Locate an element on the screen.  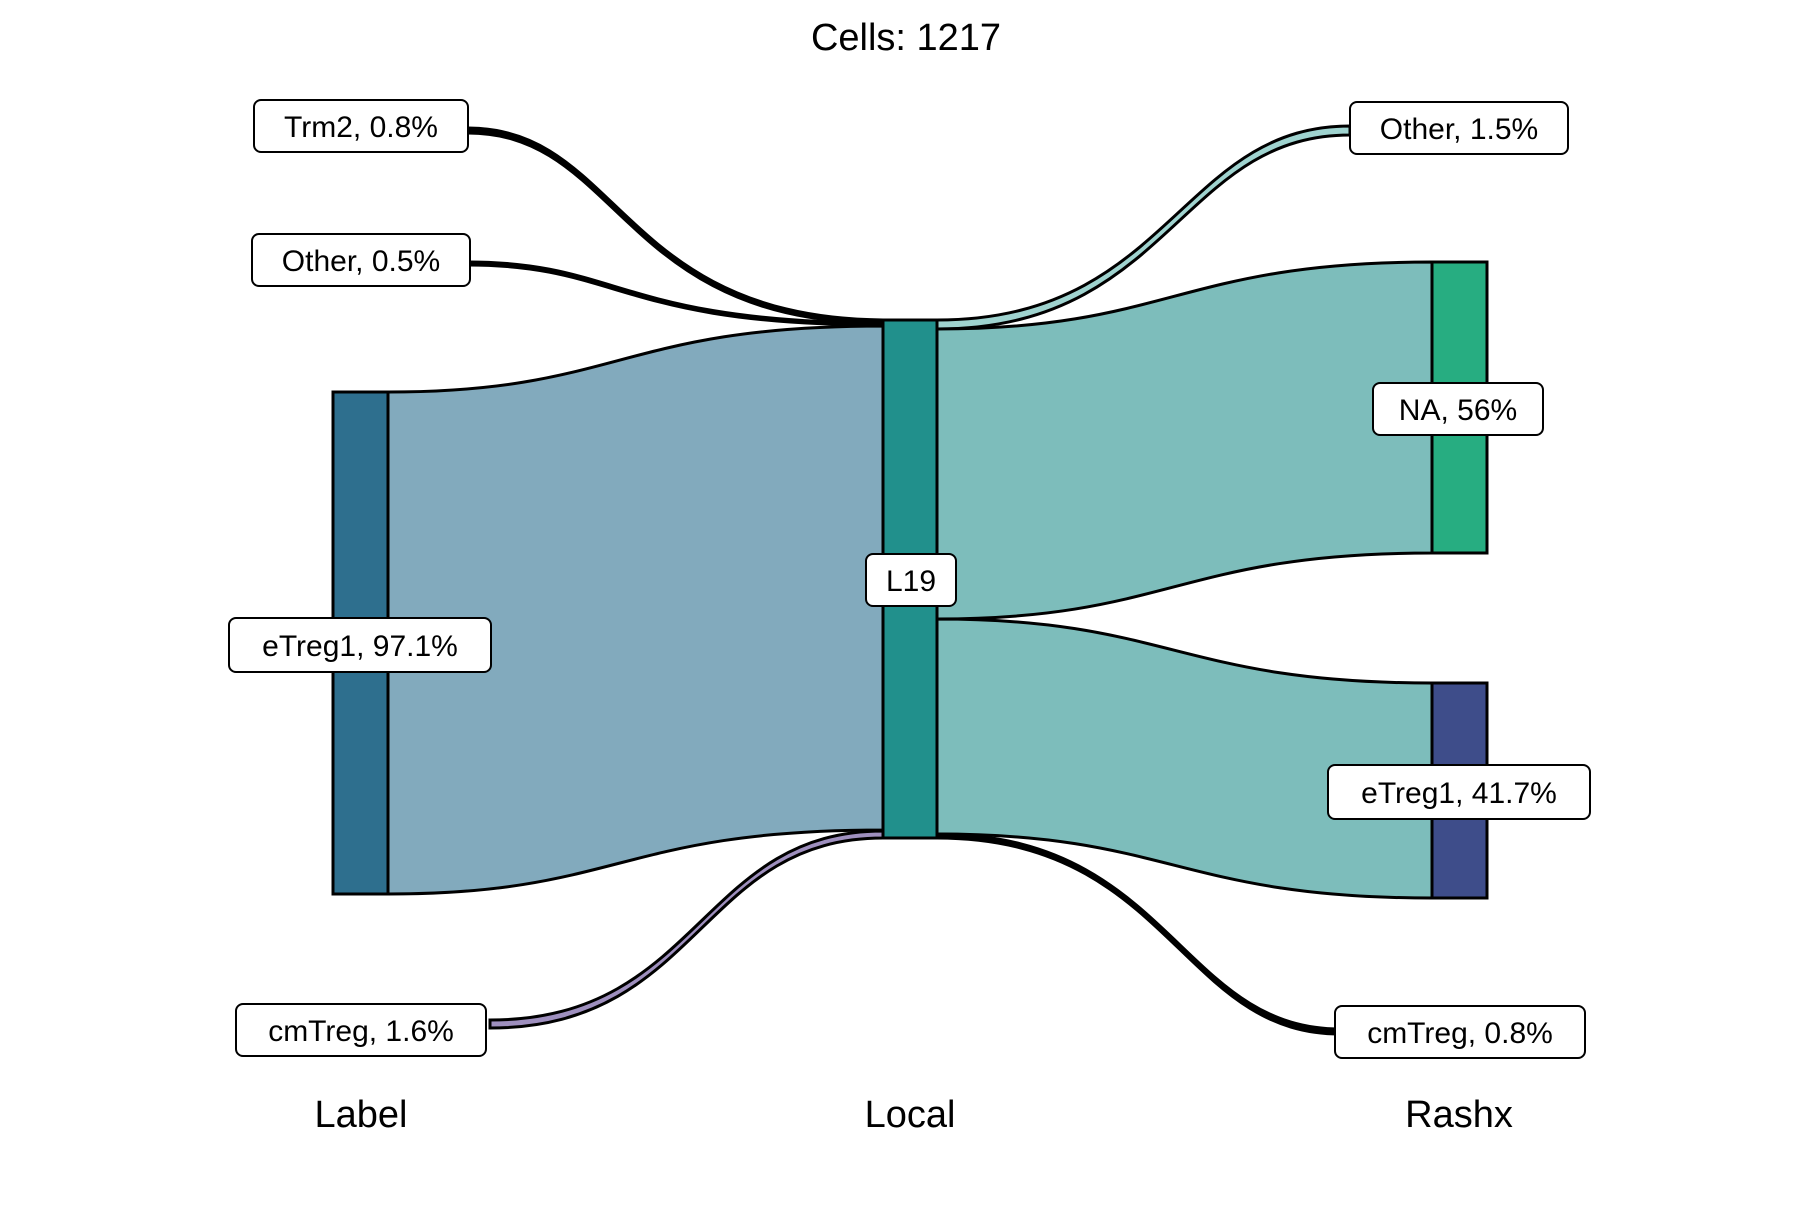
axis-label-local: Local is located at coordinates (910, 1115).